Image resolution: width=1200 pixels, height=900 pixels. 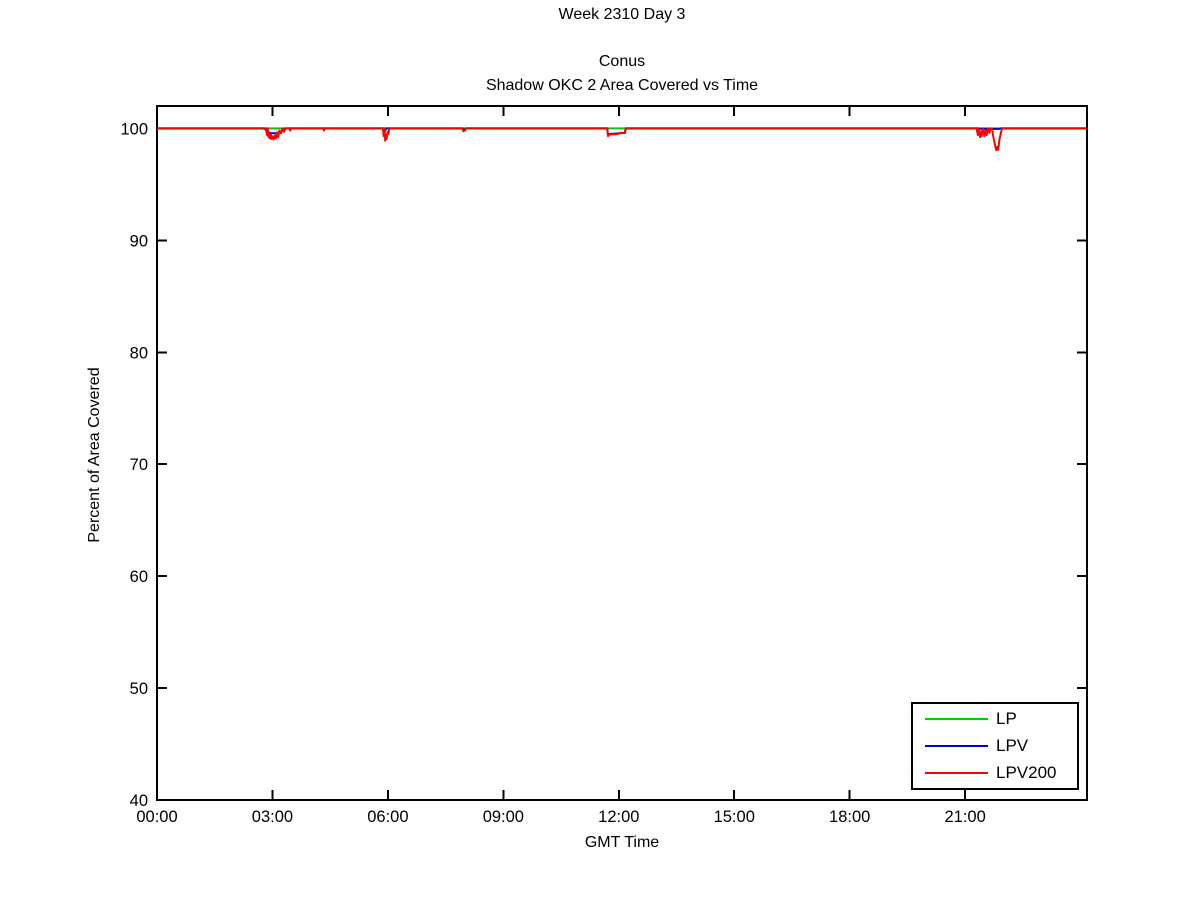 What do you see at coordinates (618, 817) in the screenshot?
I see `x-tick-label: 12:00` at bounding box center [618, 817].